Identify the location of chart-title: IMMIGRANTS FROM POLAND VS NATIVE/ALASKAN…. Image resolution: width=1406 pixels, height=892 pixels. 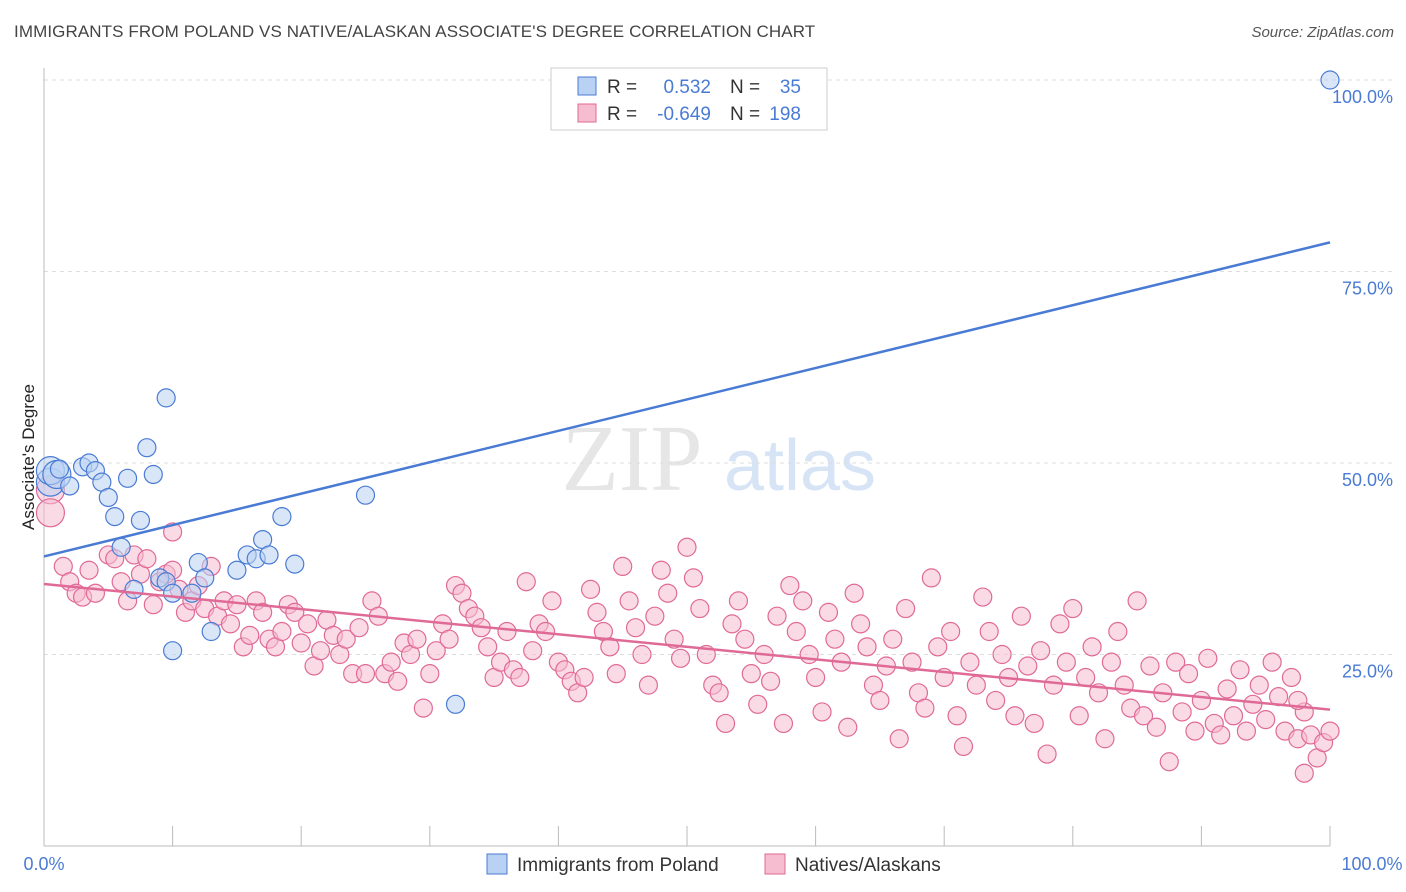
(415, 31).